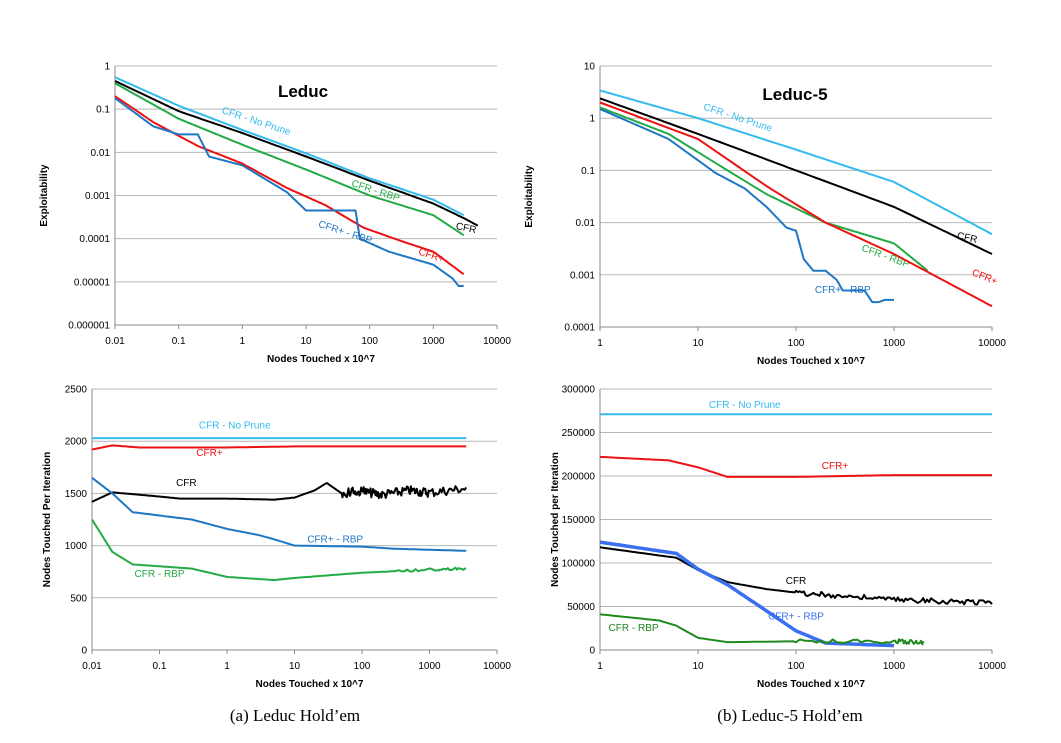  What do you see at coordinates (76, 546) in the screenshot?
I see `y-tick-label: 1000` at bounding box center [76, 546].